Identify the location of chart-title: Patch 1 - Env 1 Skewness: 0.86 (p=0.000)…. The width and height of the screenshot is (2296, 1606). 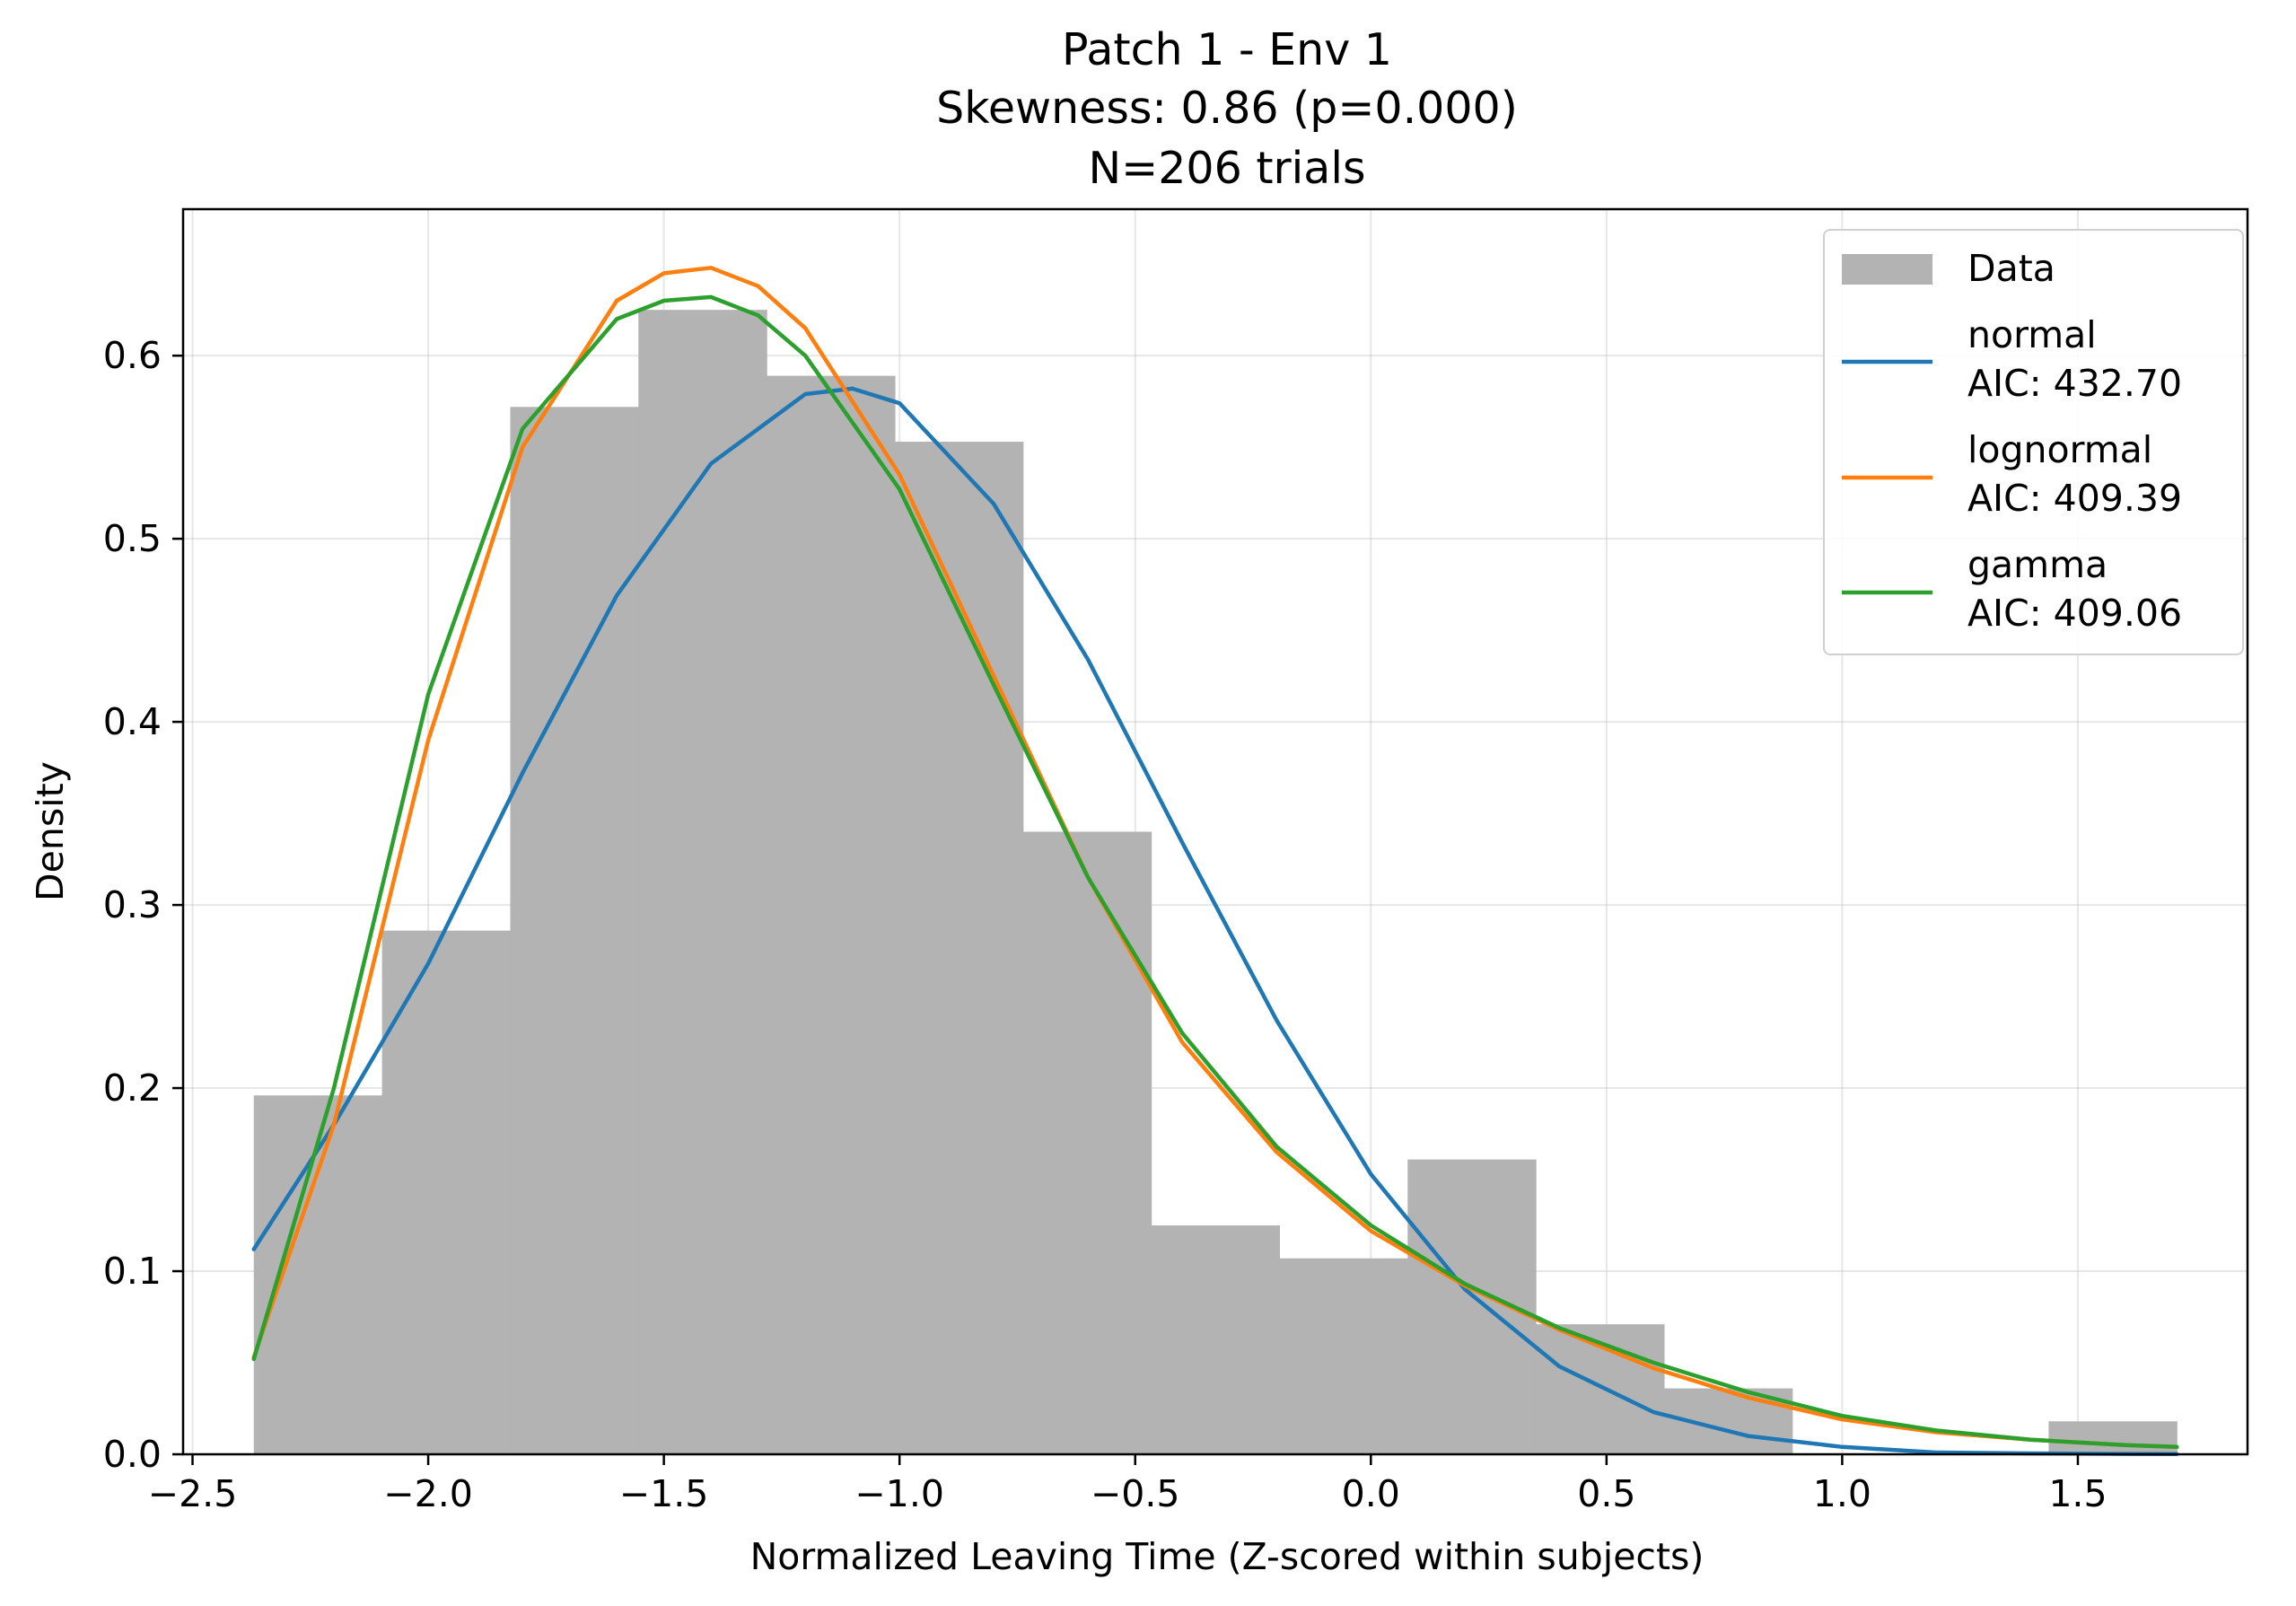
(1227, 109).